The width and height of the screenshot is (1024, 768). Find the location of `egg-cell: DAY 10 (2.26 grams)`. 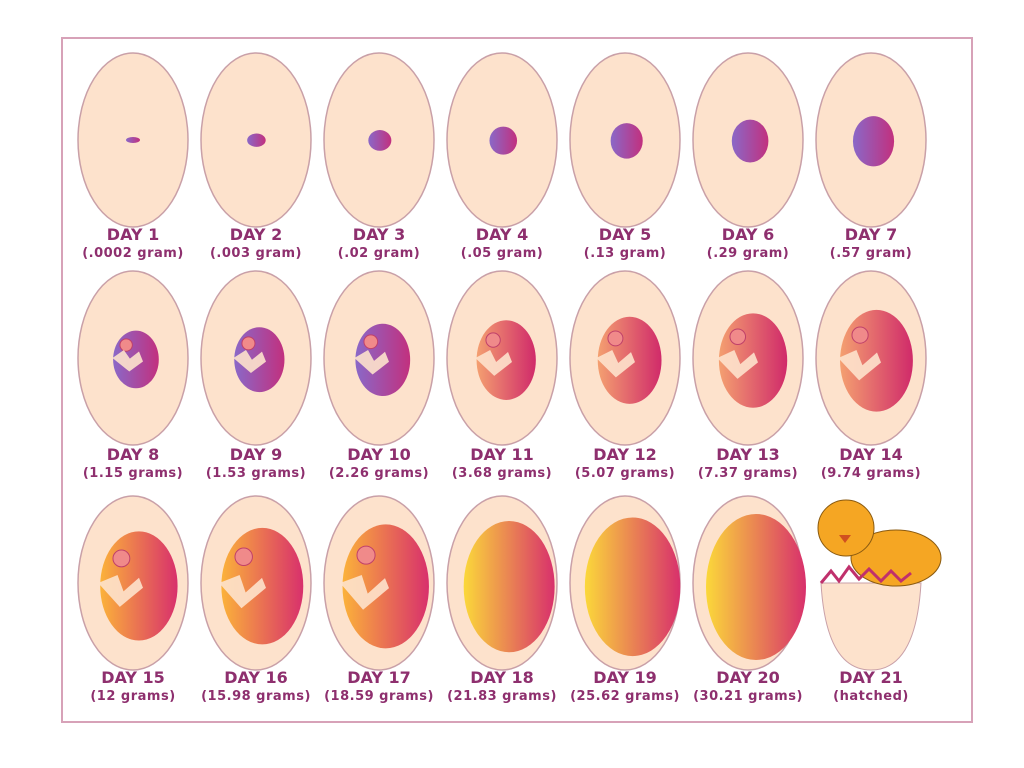

egg-cell: DAY 10 (2.26 grams) is located at coordinates (379, 375).